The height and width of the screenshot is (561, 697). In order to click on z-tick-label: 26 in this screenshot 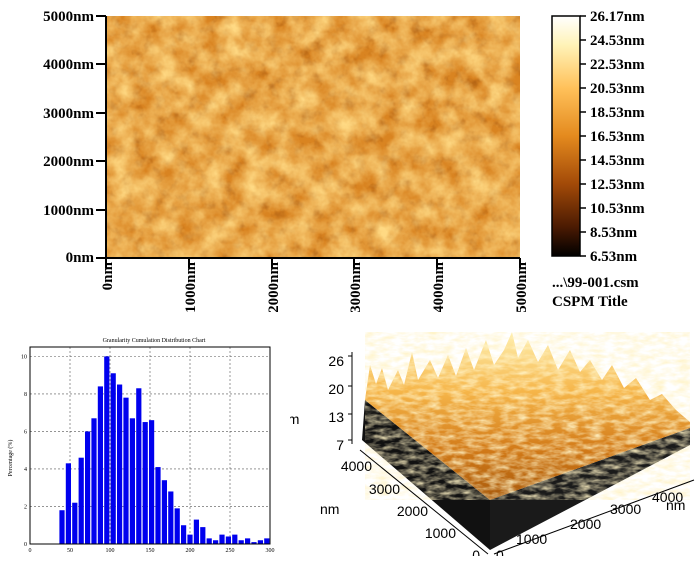, I will do `click(336, 361)`.